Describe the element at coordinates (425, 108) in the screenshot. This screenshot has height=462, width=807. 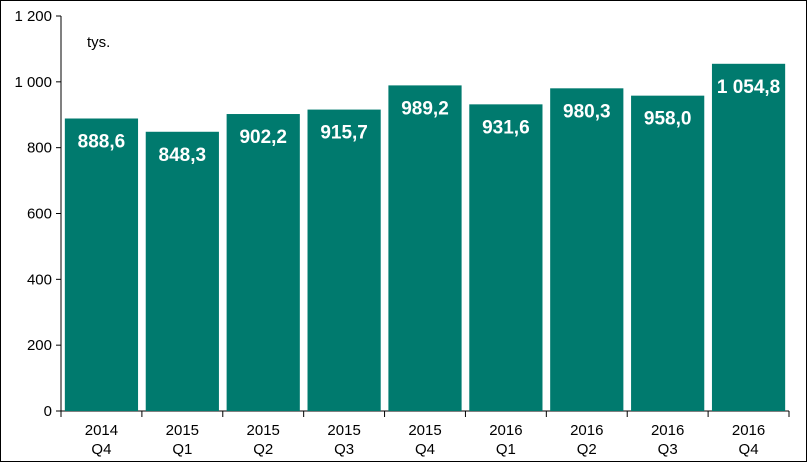
I see `bar-value-label: 989,2` at that location.